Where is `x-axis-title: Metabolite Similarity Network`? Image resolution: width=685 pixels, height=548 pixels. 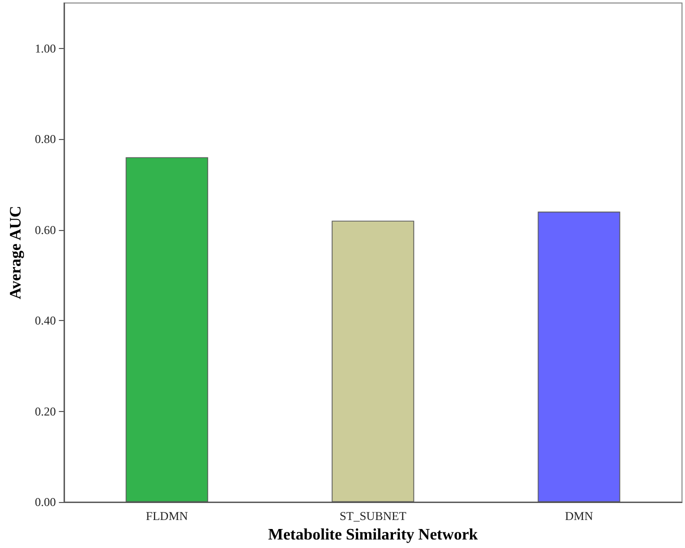
x-axis-title: Metabolite Similarity Network is located at coordinates (373, 535).